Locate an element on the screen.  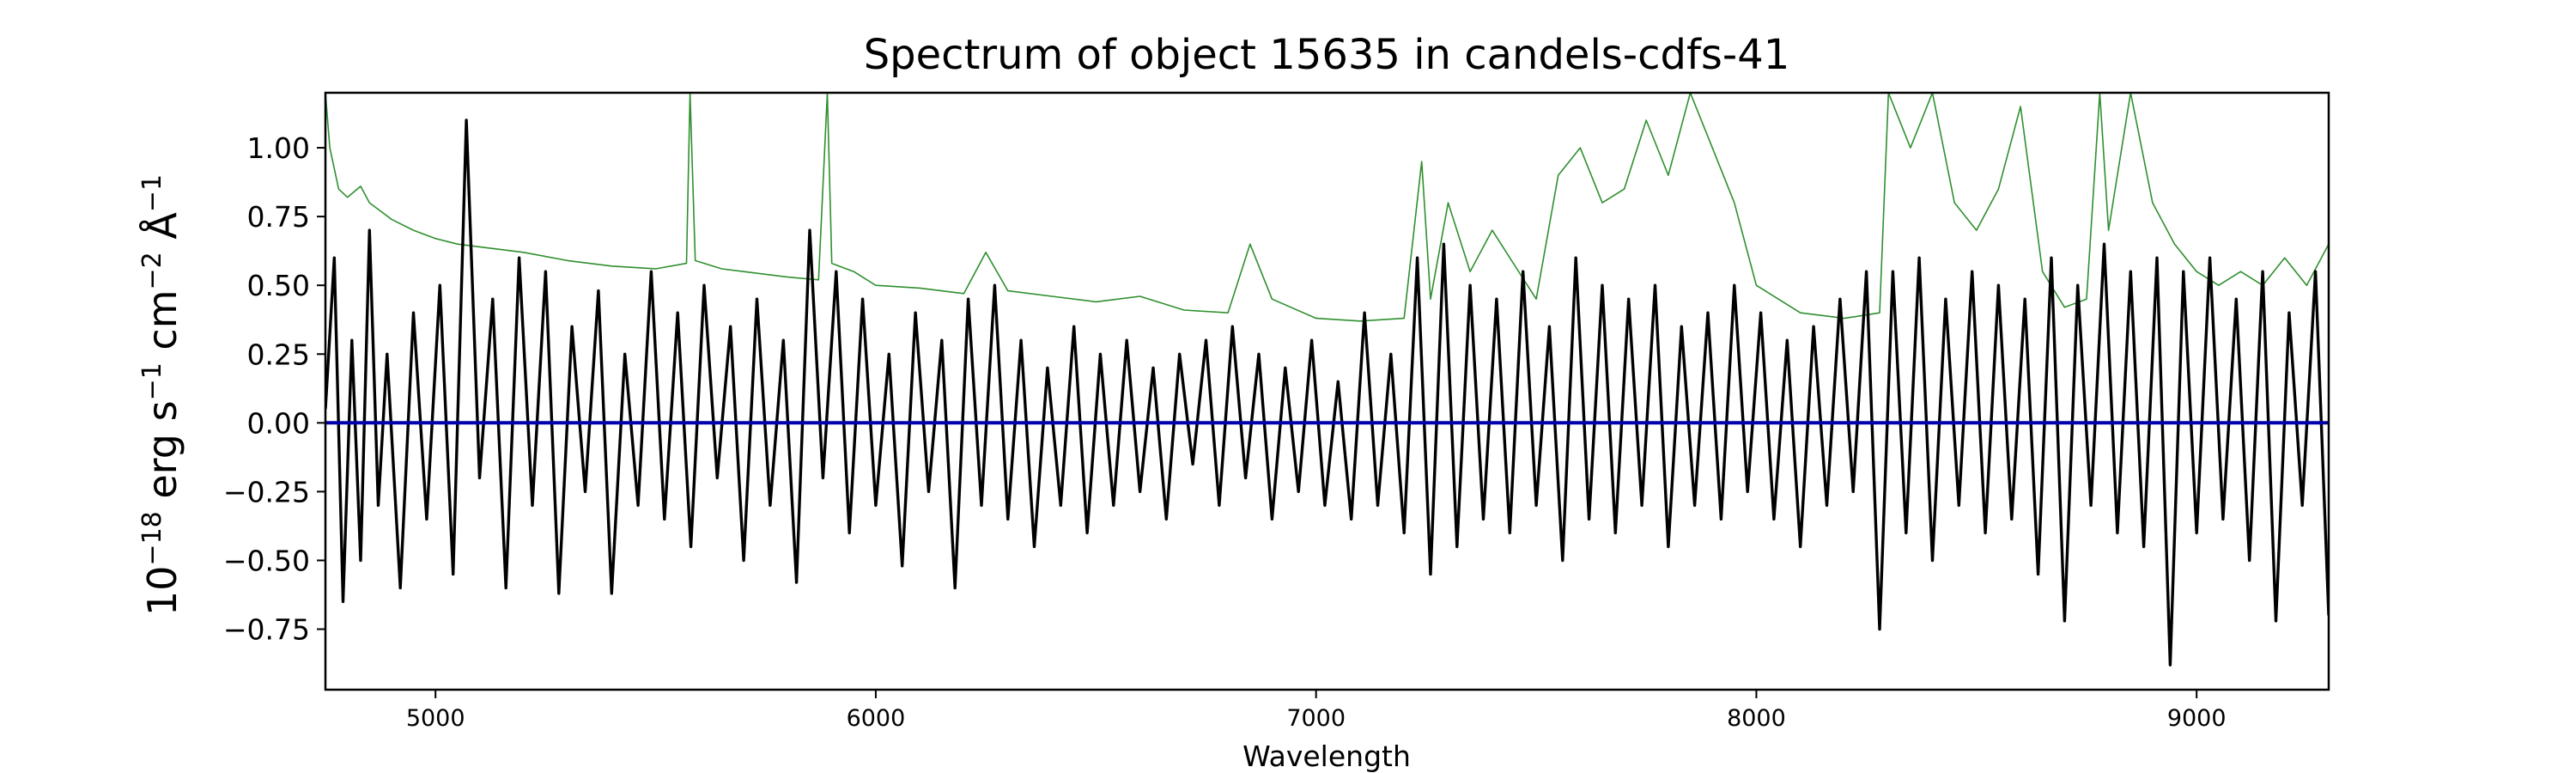
y-tick-label-1: 0.75 is located at coordinates (279, 217).